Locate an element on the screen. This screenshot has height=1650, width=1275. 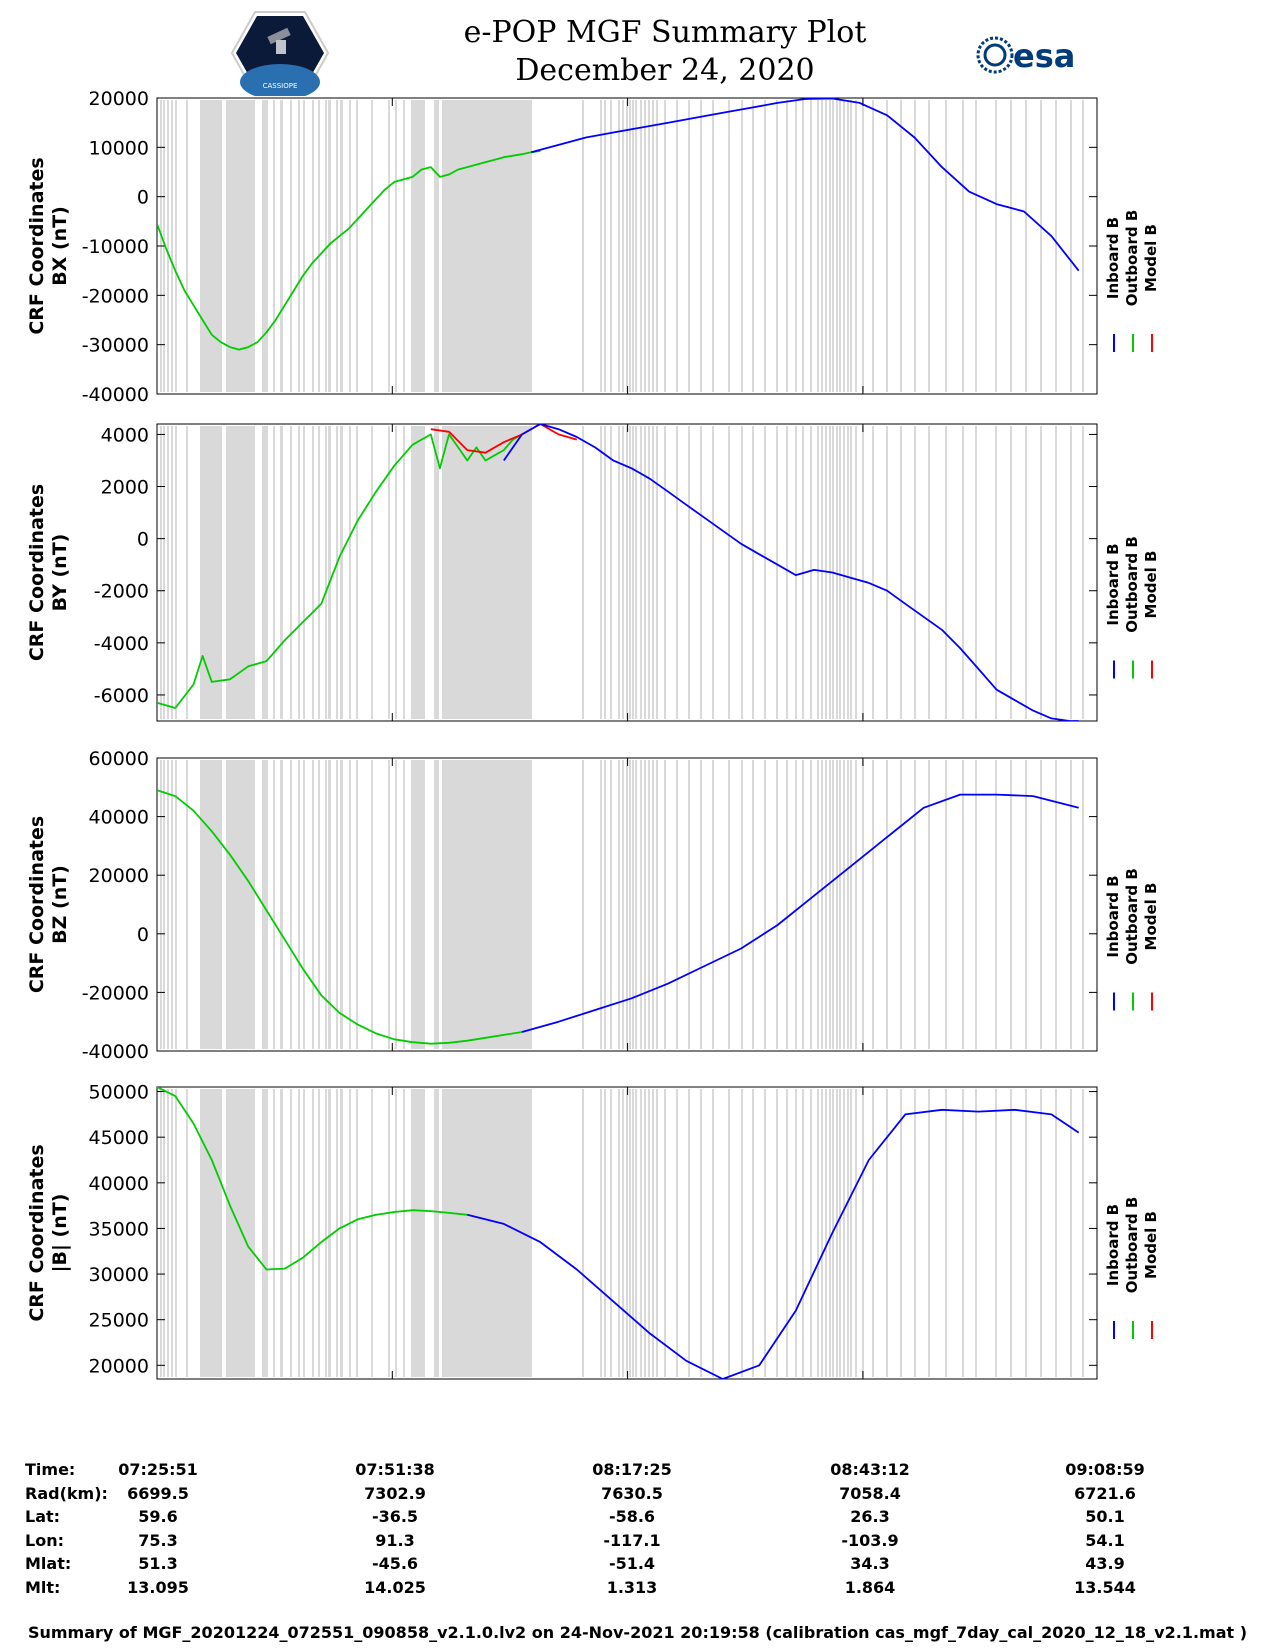
y-tick-label: -6000 is located at coordinates (121, 696).